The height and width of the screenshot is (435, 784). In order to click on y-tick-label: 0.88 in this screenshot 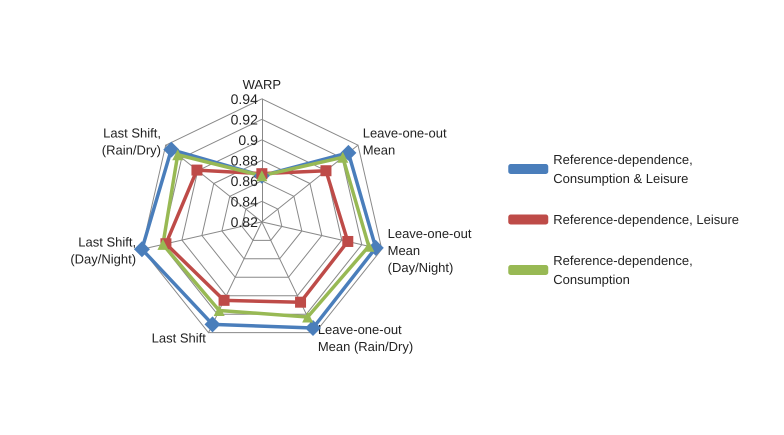, I will do `click(244, 160)`.